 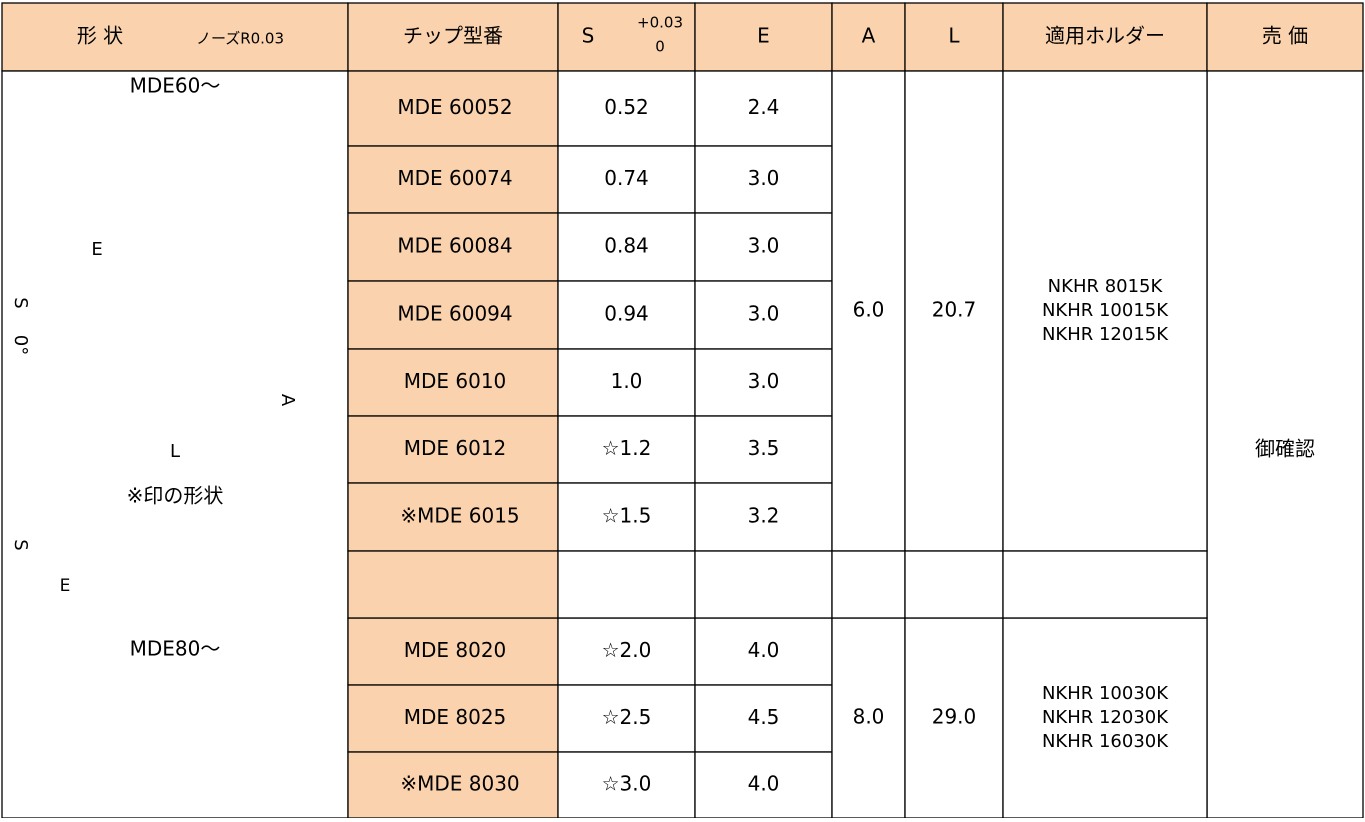 I want to click on cell-text: ノーズR0.03, so click(x=240, y=39).